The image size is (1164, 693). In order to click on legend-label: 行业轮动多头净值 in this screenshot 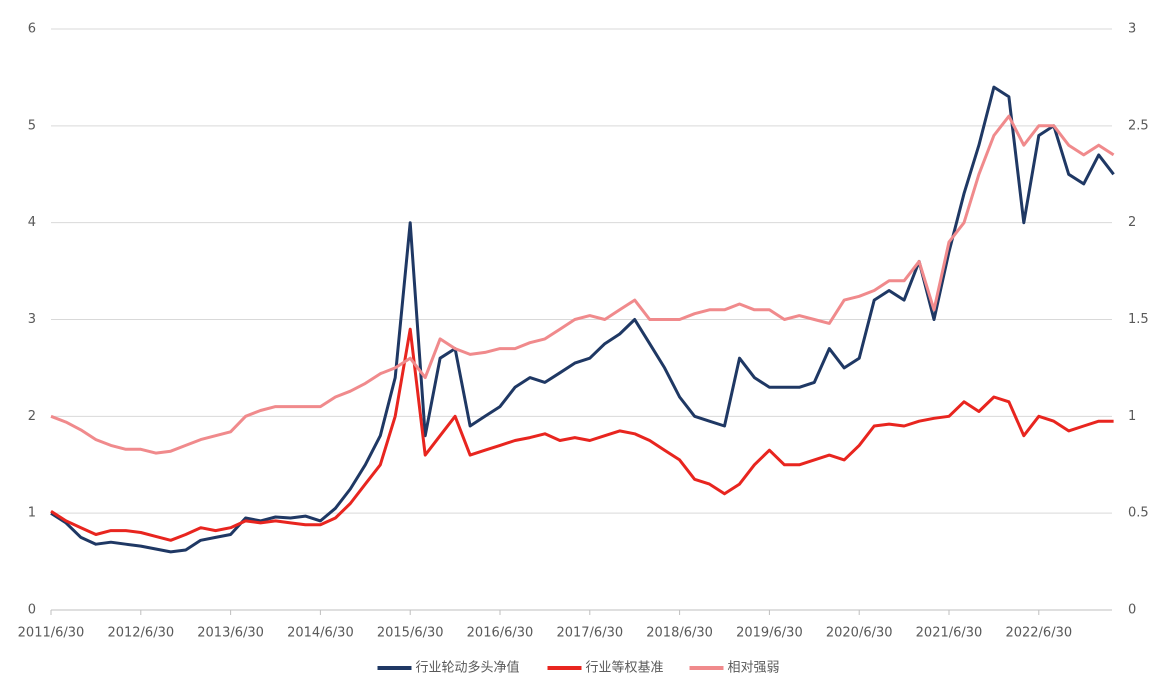, I will do `click(468, 668)`.